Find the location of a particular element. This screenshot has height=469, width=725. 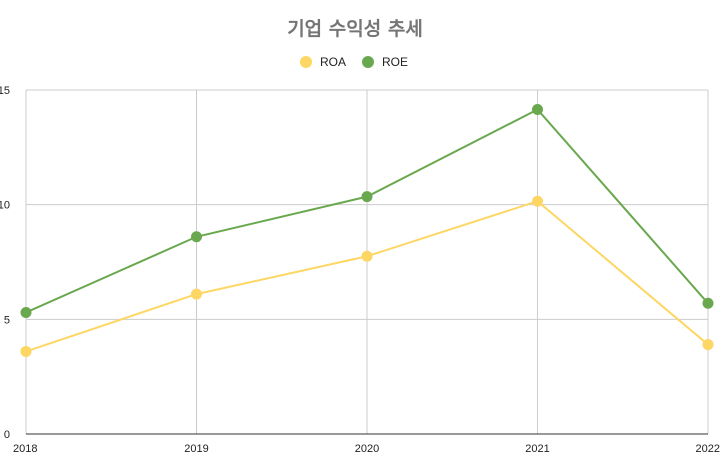

x-tick-label: 2021 is located at coordinates (537, 449).